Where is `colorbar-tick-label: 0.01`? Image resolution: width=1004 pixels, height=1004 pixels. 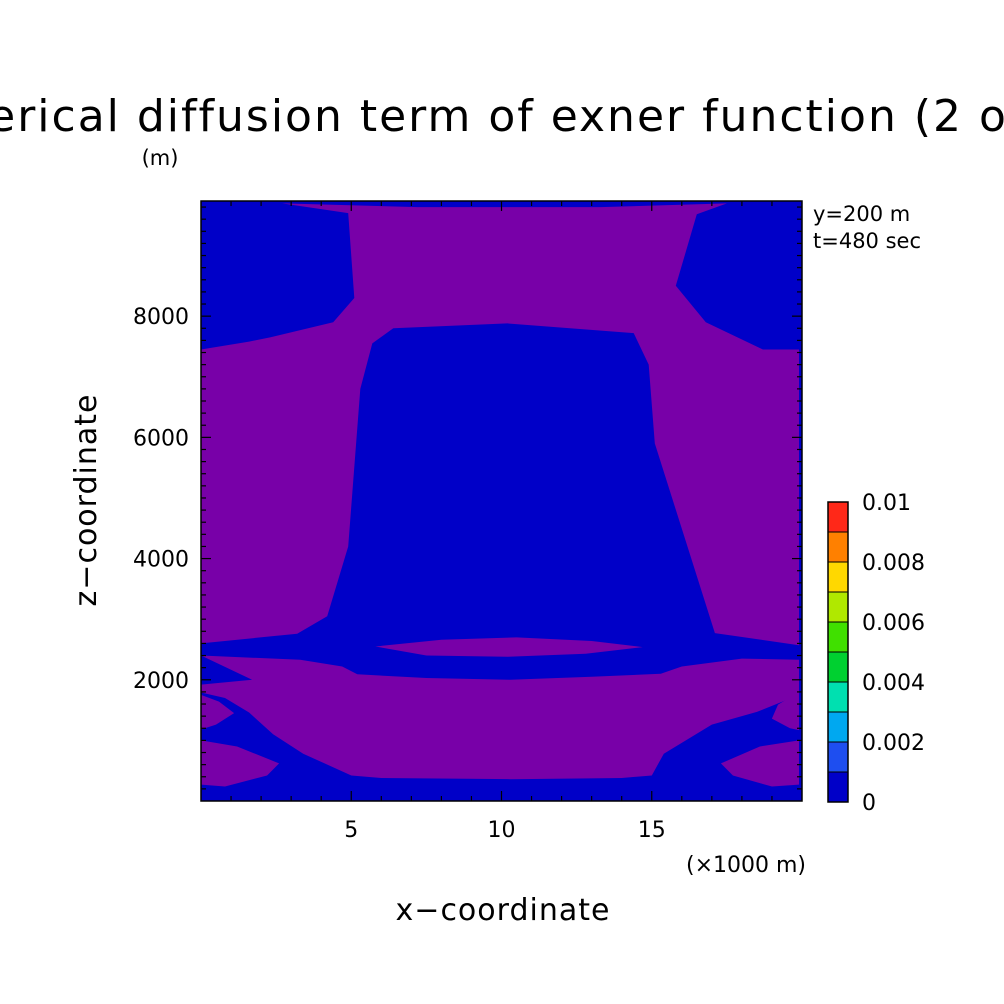 colorbar-tick-label: 0.01 is located at coordinates (886, 503).